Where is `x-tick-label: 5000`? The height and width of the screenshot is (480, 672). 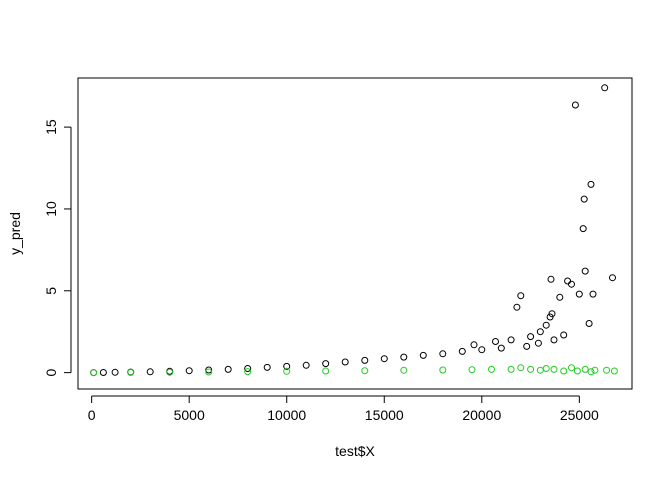 x-tick-label: 5000 is located at coordinates (189, 415).